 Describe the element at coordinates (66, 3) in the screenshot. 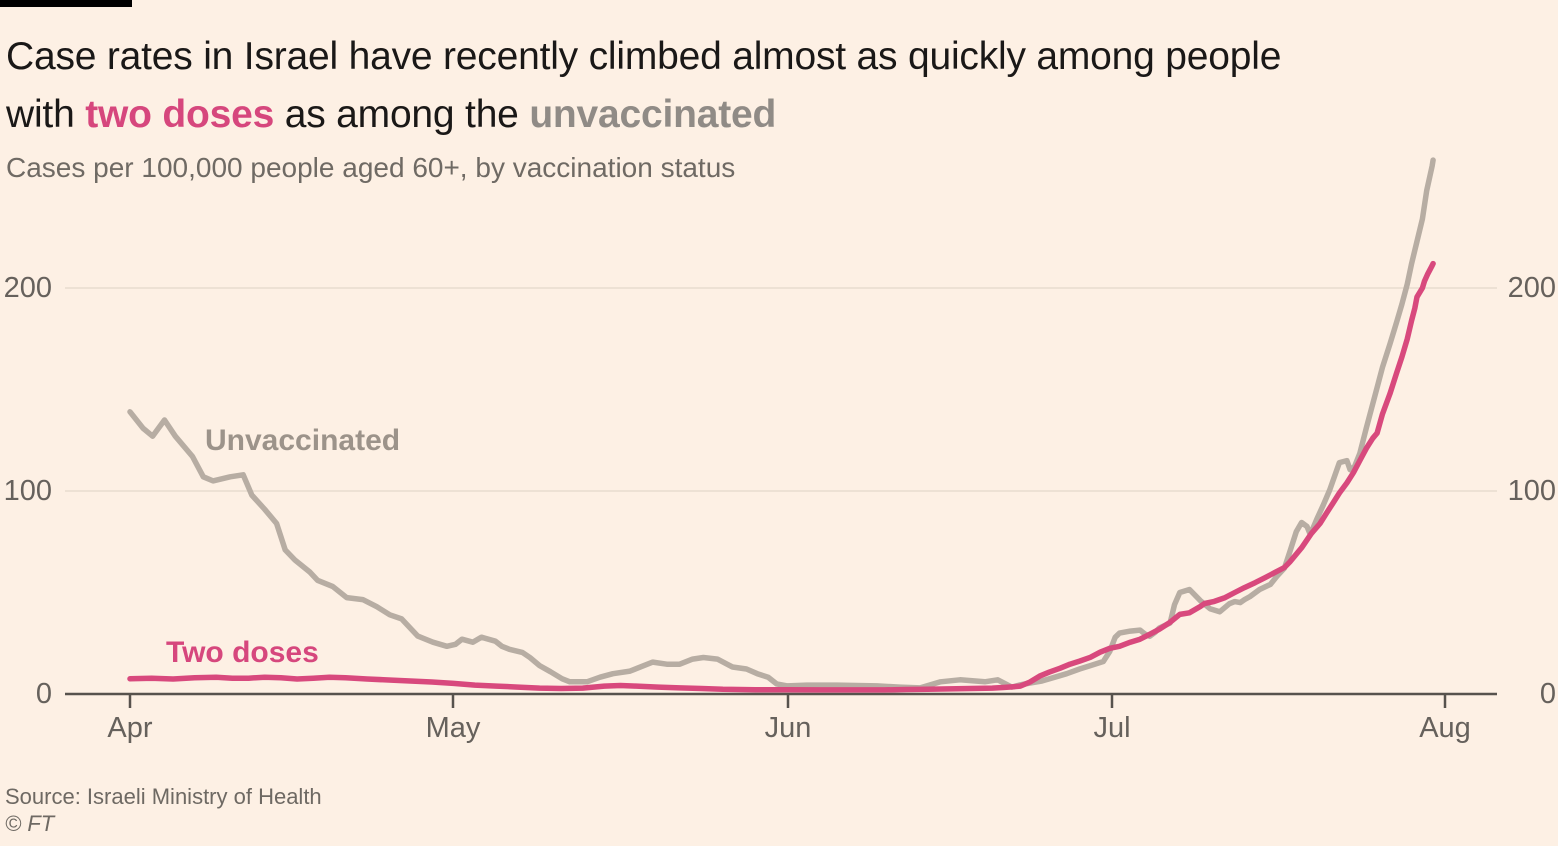

I see `brand-bar` at that location.